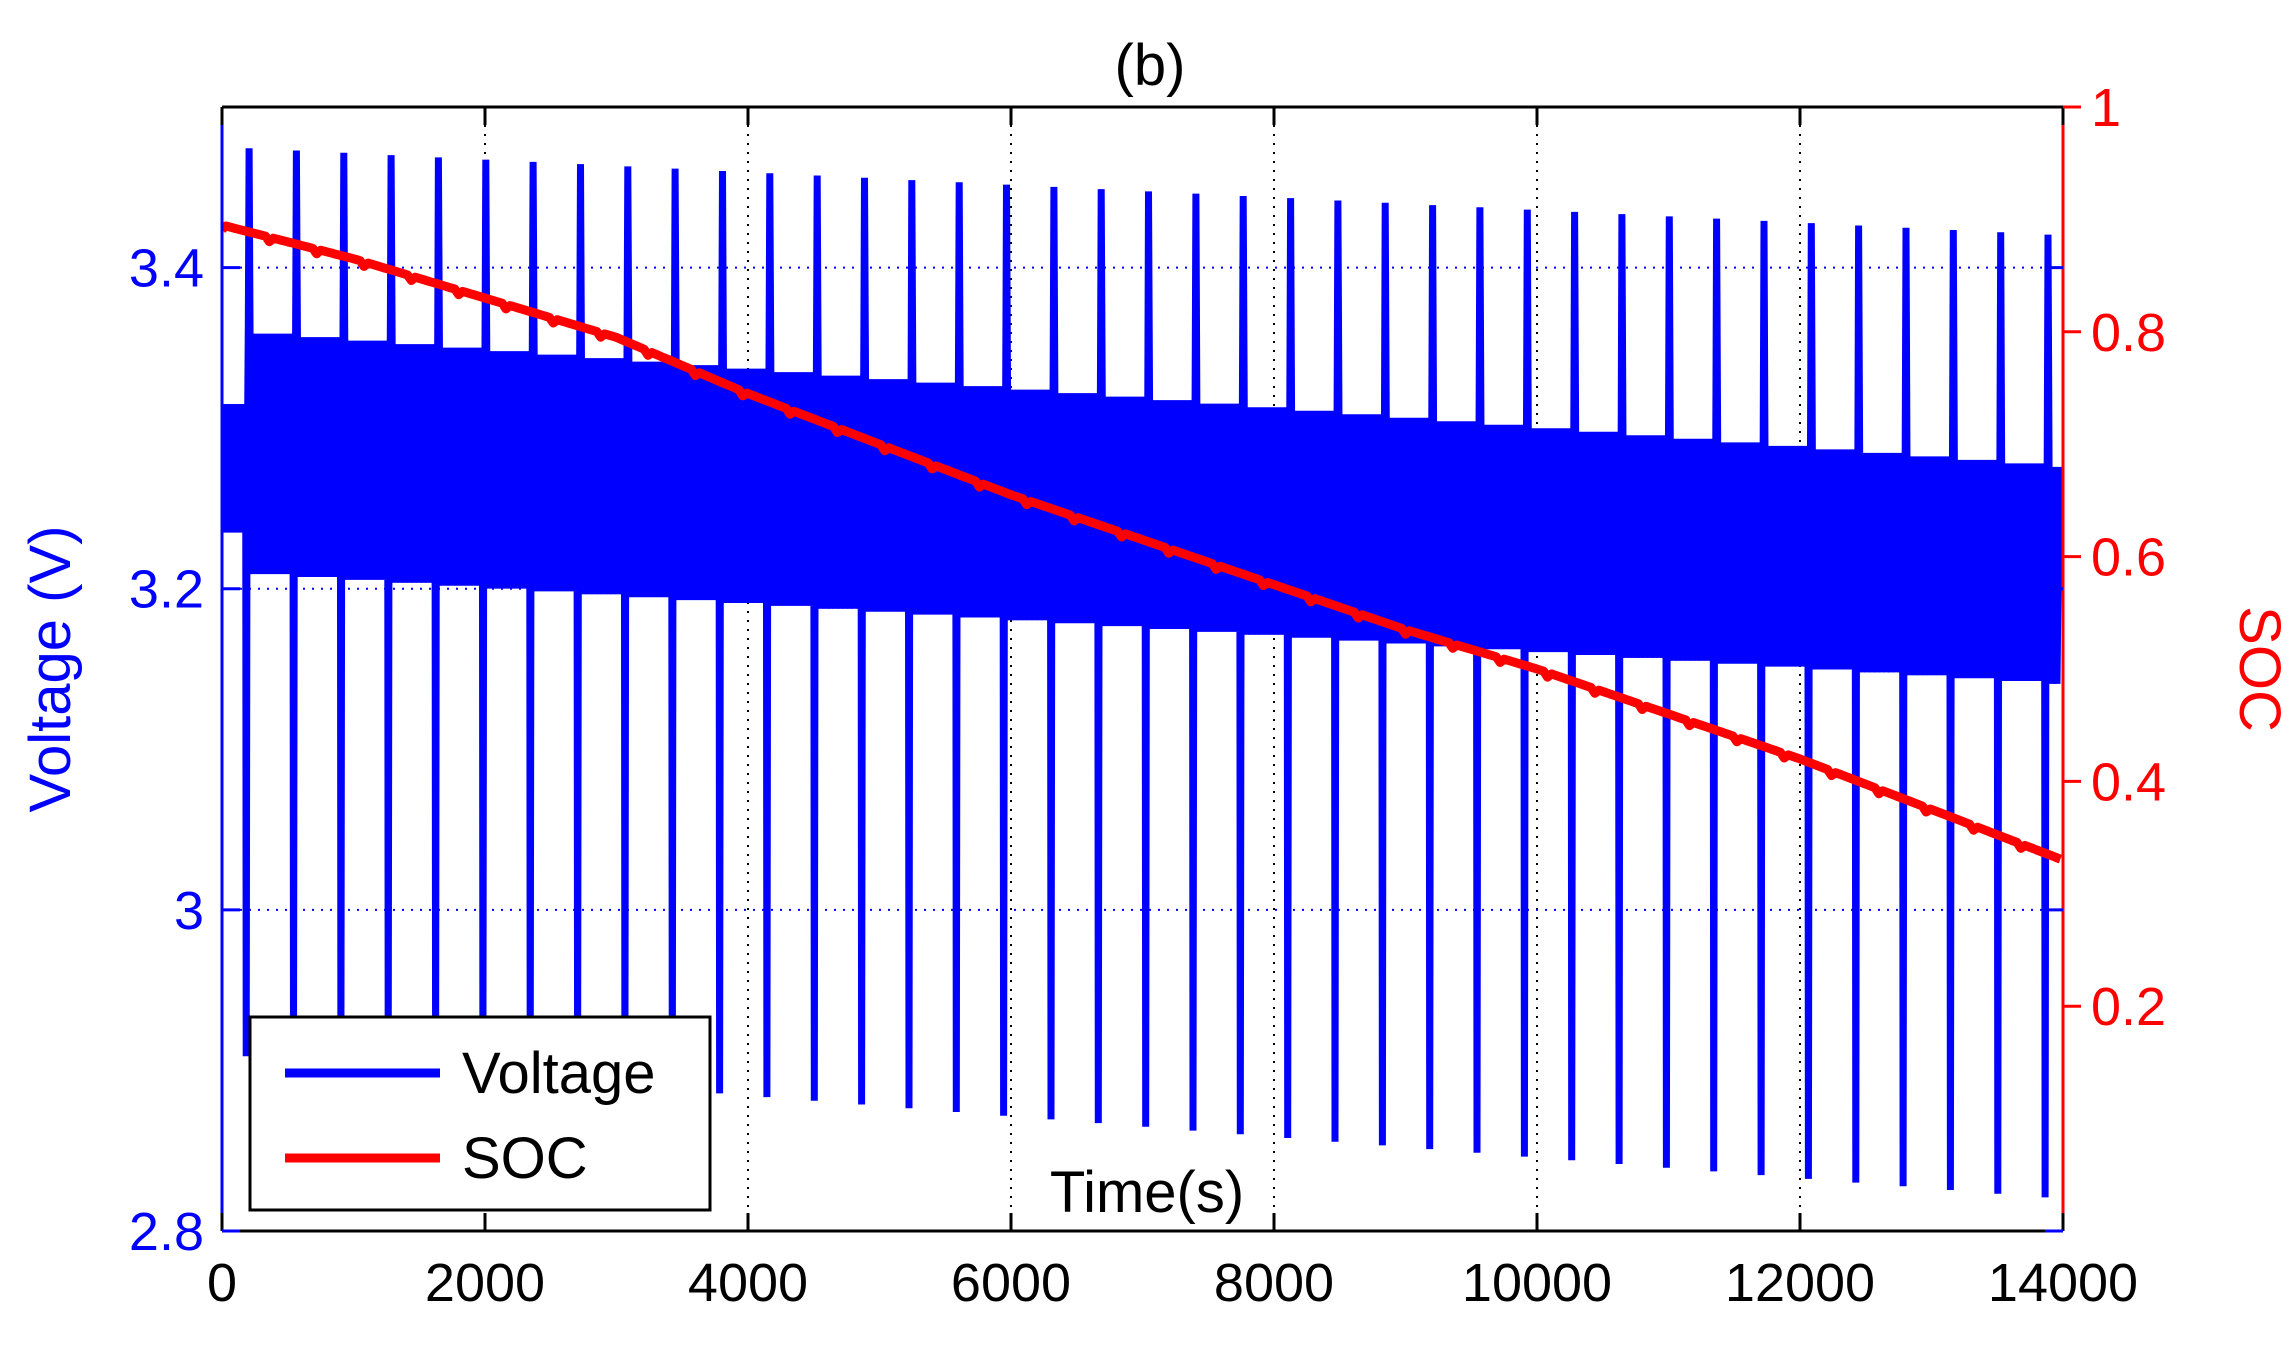 Image resolution: width=2291 pixels, height=1353 pixels. I want to click on y-left-tick-label: 3.2, so click(166, 590).